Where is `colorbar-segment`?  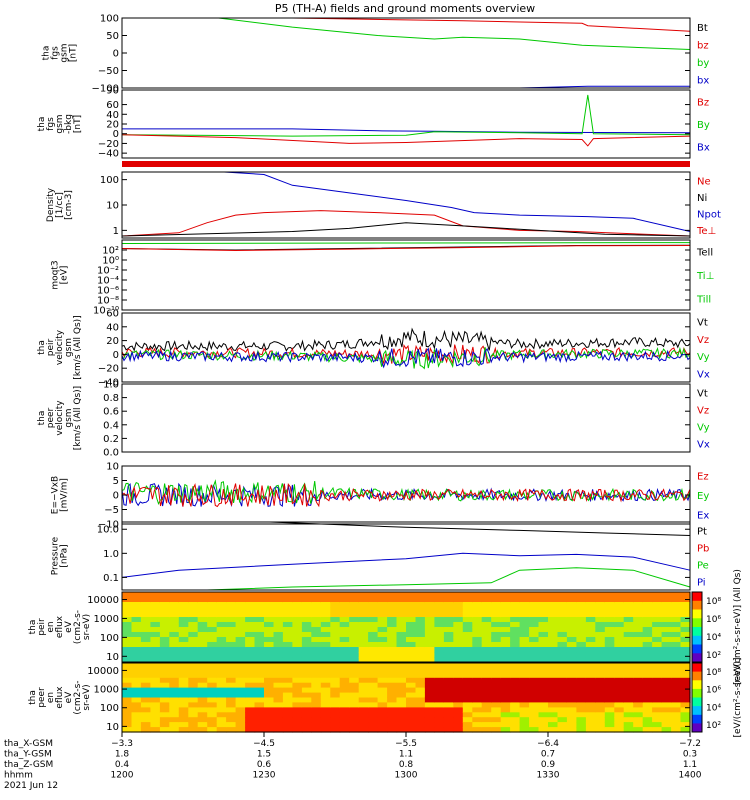 colorbar-segment is located at coordinates (697, 668).